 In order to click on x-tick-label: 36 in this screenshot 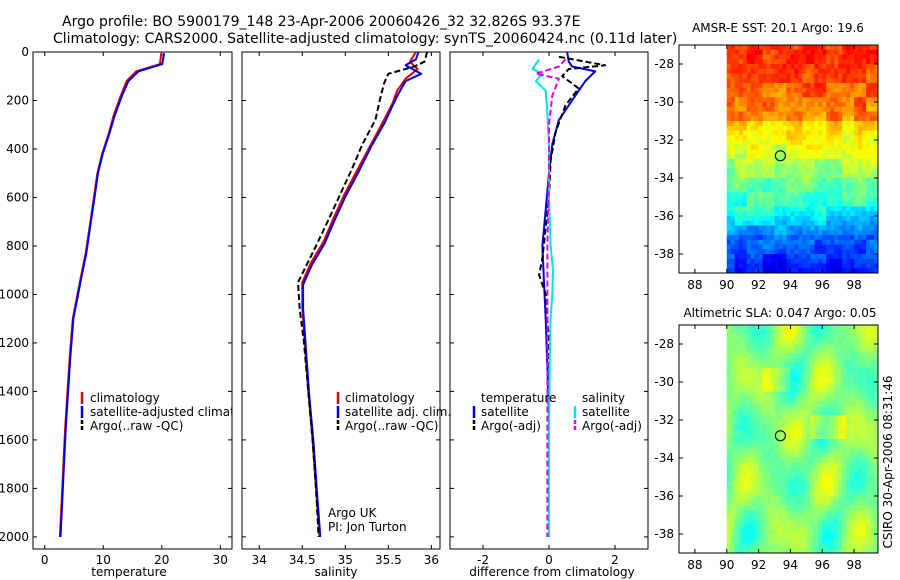, I will do `click(431, 560)`.